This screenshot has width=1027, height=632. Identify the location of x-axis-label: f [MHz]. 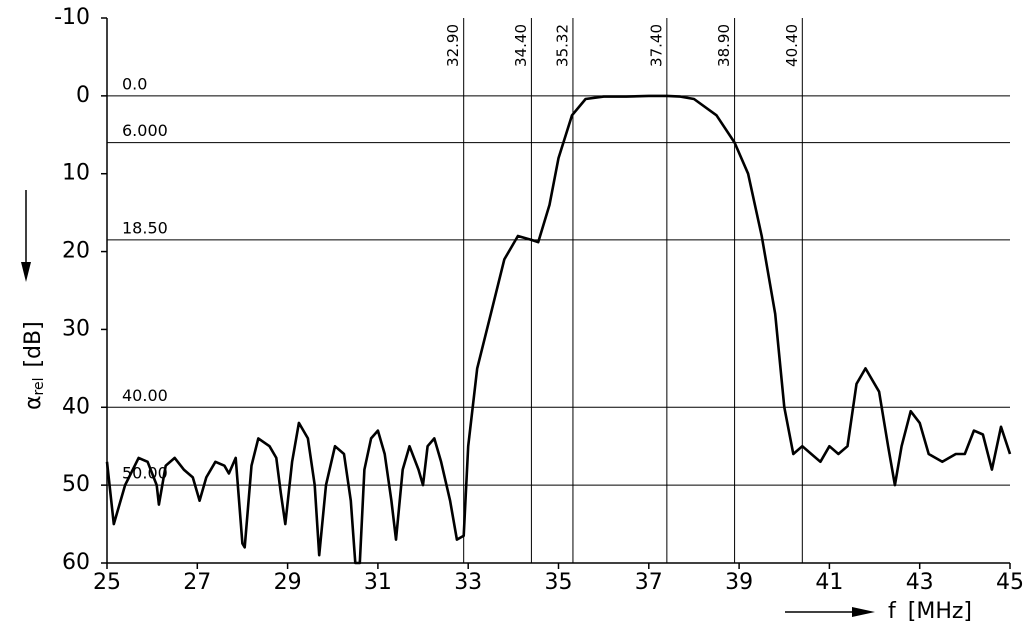
(930, 611).